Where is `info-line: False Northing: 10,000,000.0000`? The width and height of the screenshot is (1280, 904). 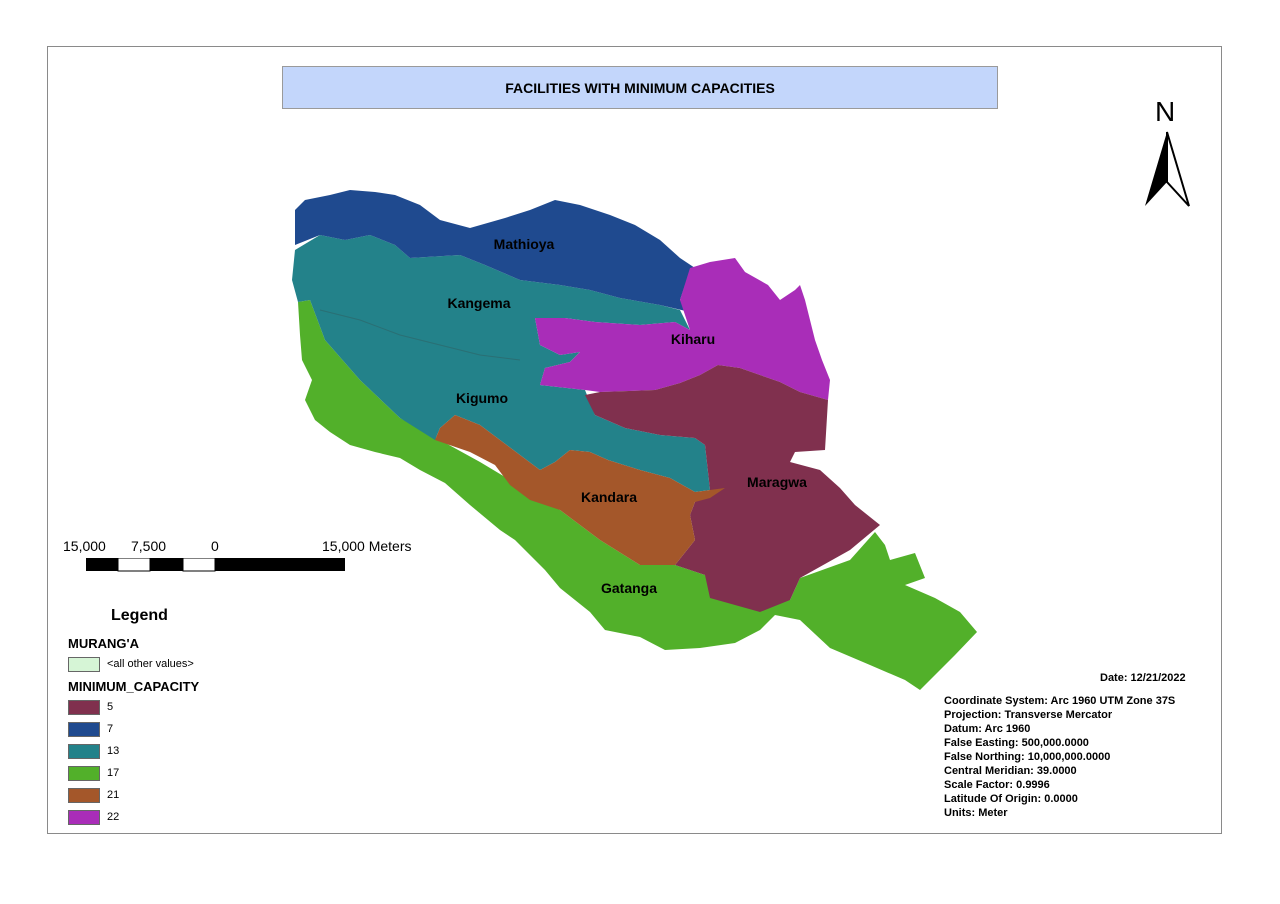 info-line: False Northing: 10,000,000.0000 is located at coordinates (1027, 757).